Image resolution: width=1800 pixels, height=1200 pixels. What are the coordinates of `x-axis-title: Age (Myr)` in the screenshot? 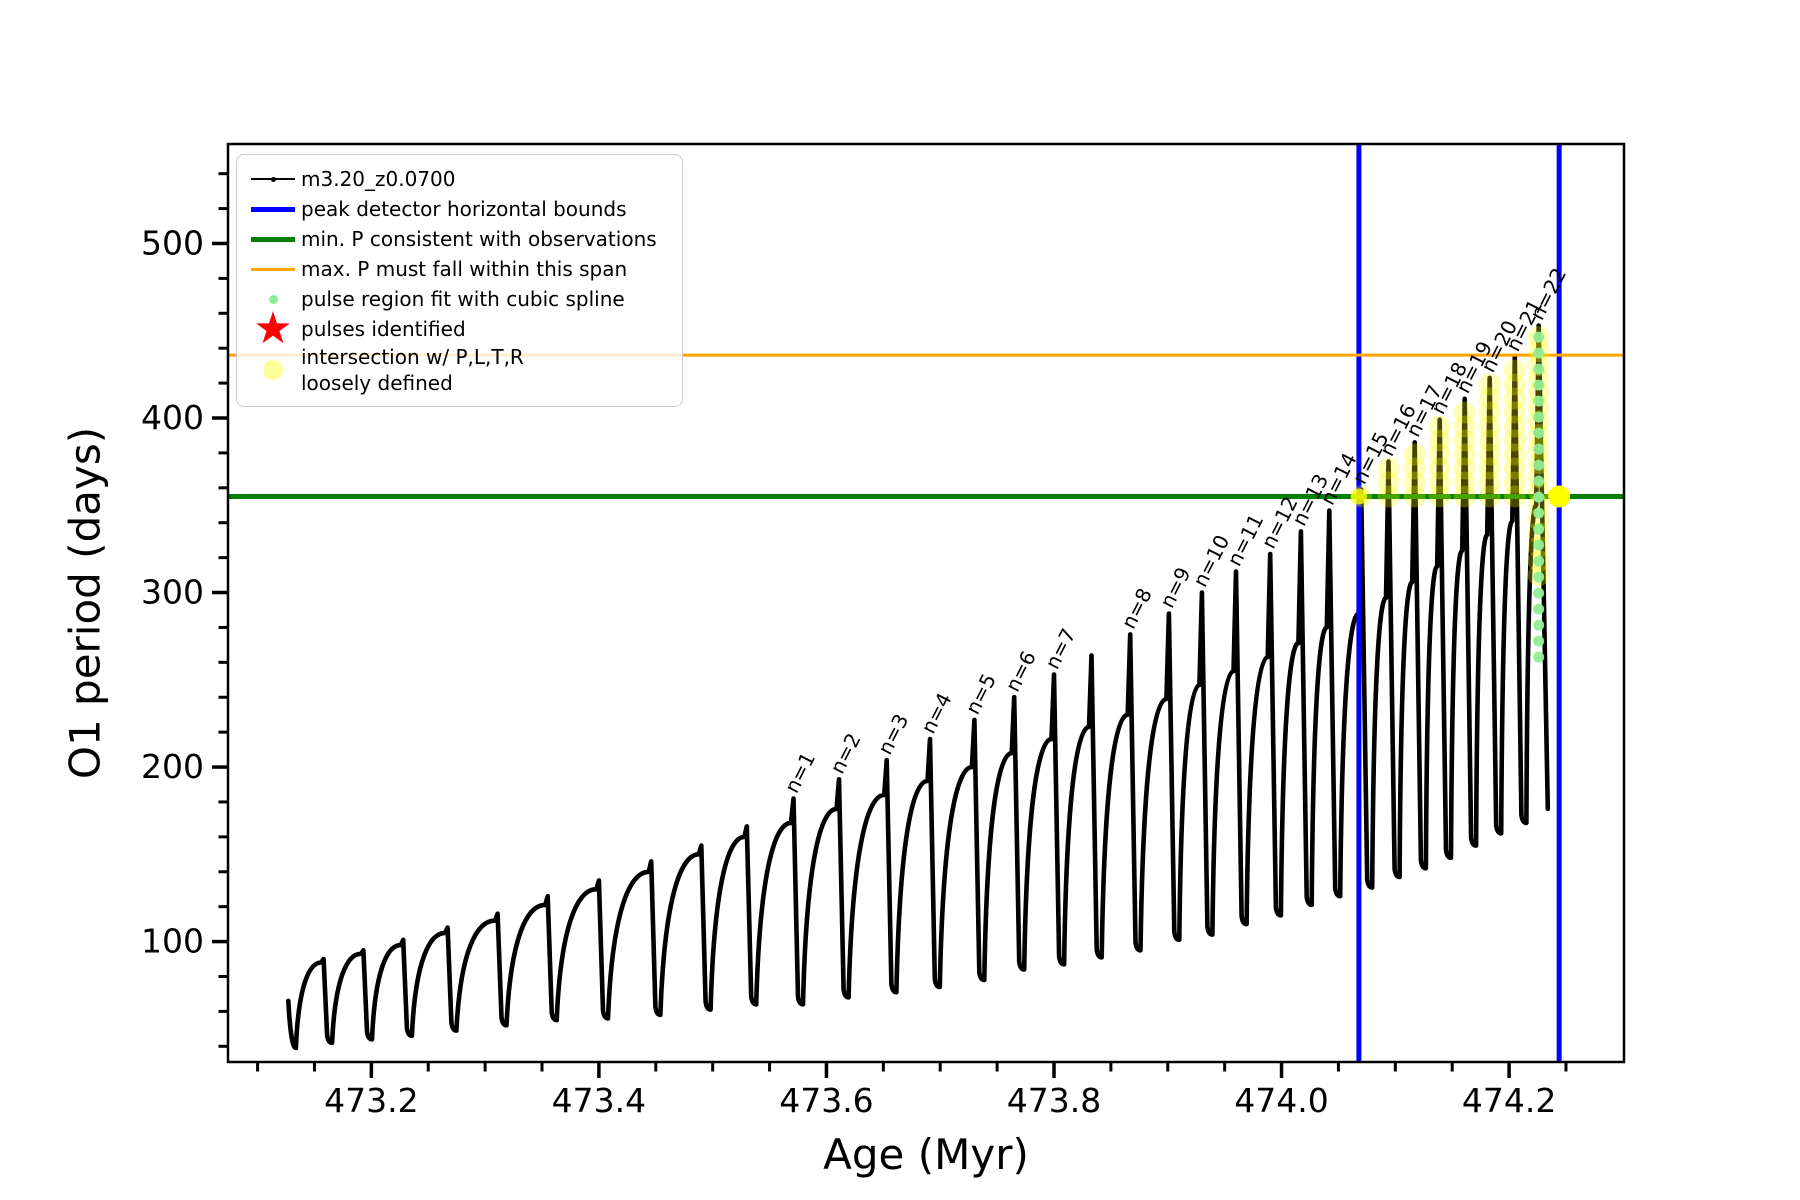 It's located at (926, 1154).